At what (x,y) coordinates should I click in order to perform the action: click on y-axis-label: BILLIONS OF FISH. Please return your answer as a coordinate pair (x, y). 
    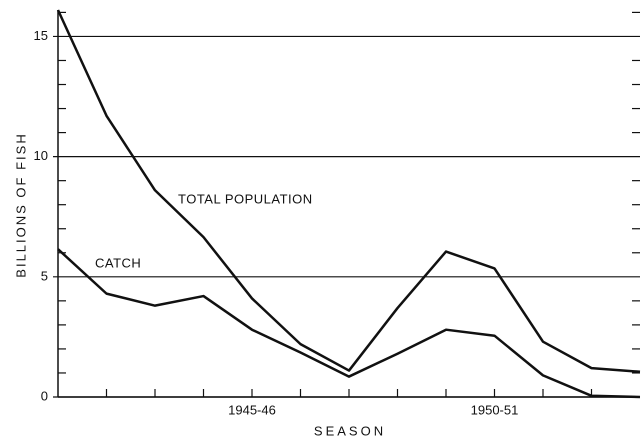
    Looking at the image, I should click on (20, 204).